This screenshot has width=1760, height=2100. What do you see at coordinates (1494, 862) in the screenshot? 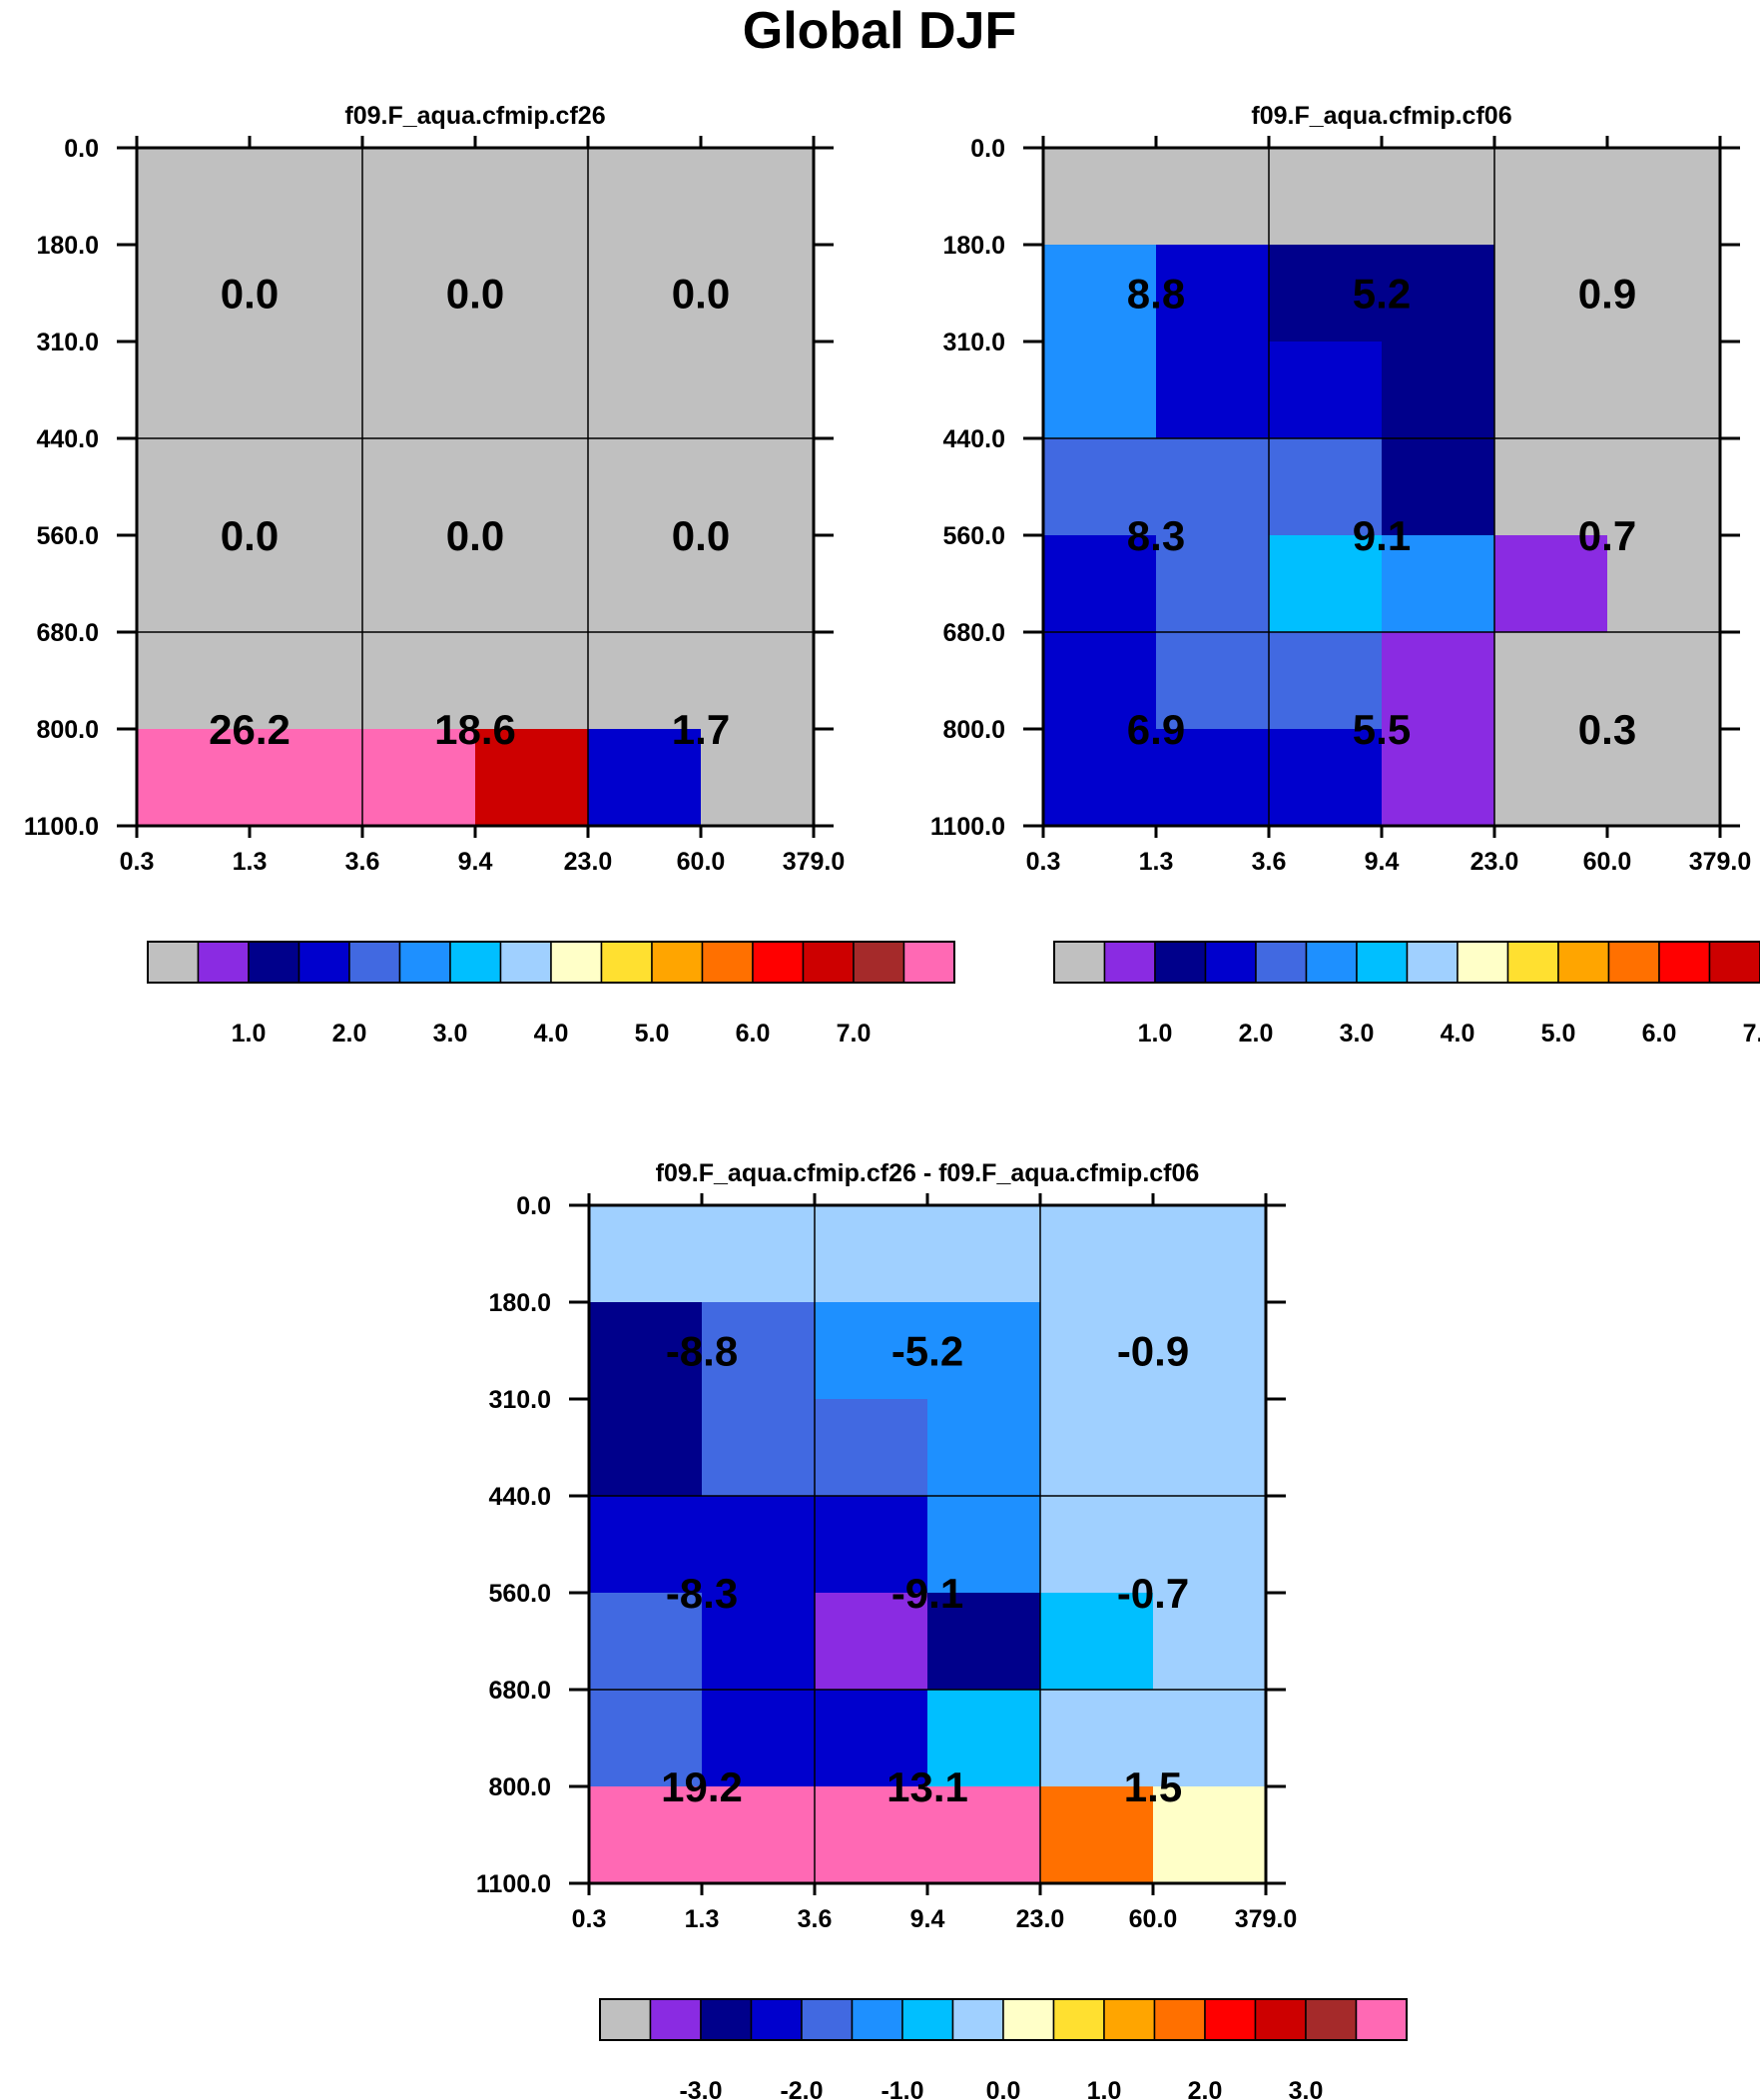
I see `x-tick-label: 23.0` at bounding box center [1494, 862].